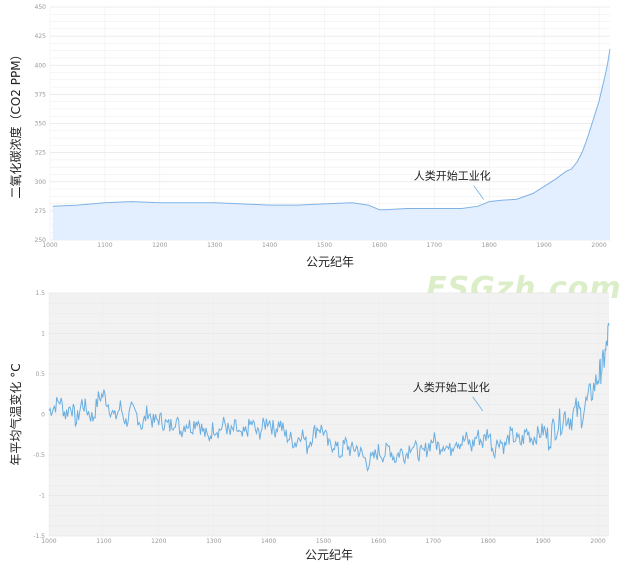 The image size is (624, 566). What do you see at coordinates (41, 182) in the screenshot?
I see `y-tick-label: 300` at bounding box center [41, 182].